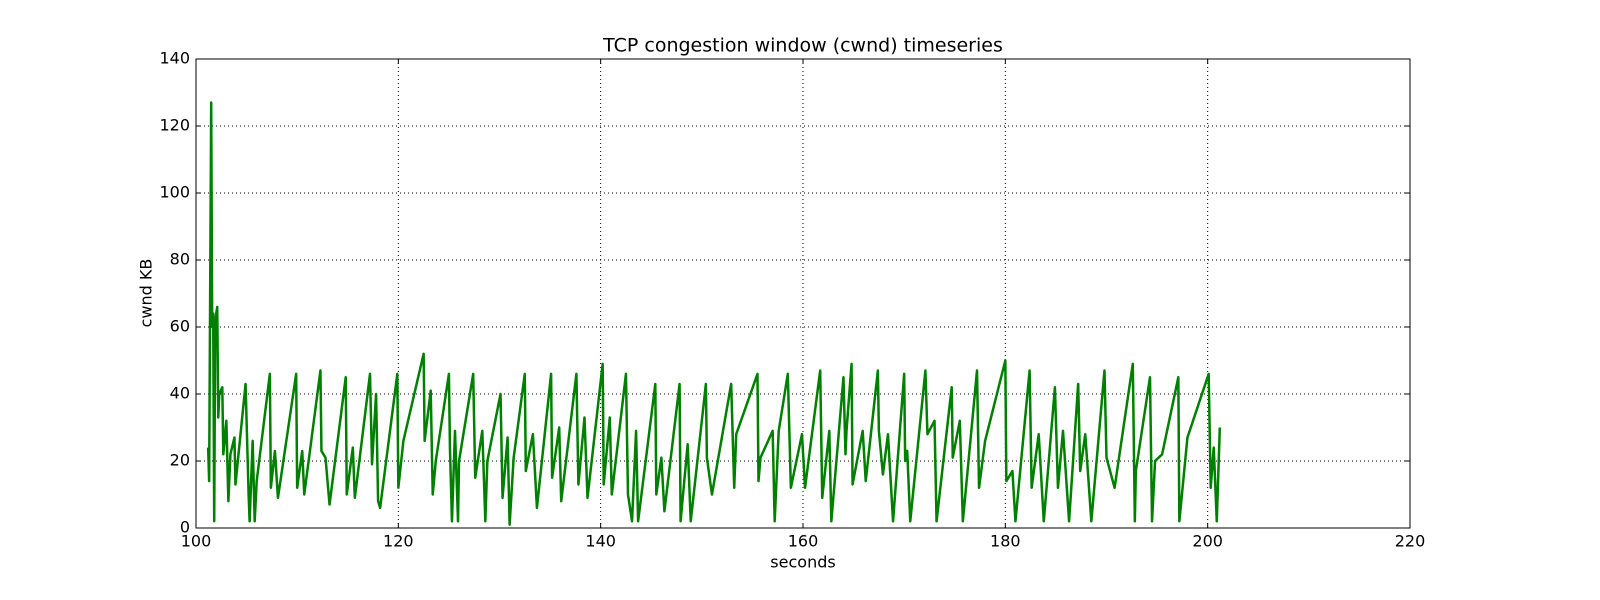 This screenshot has width=1600, height=600. I want to click on y-tick-label: 60, so click(180, 326).